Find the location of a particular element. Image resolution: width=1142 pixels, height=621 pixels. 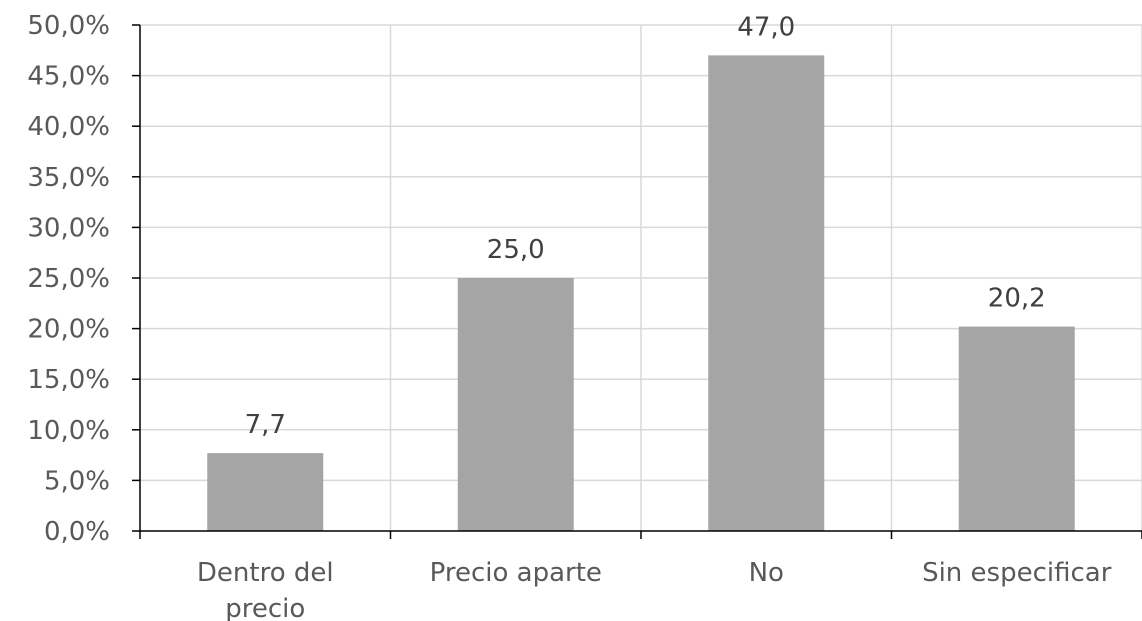

bar-data-label: 47,0 is located at coordinates (766, 27).